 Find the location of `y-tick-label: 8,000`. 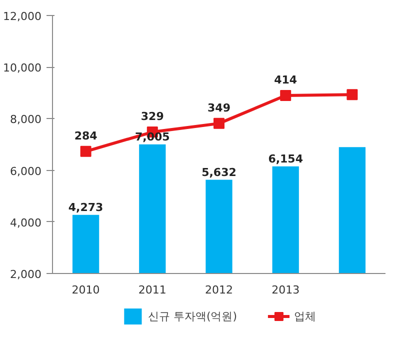

y-tick-label: 8,000 is located at coordinates (26, 119).